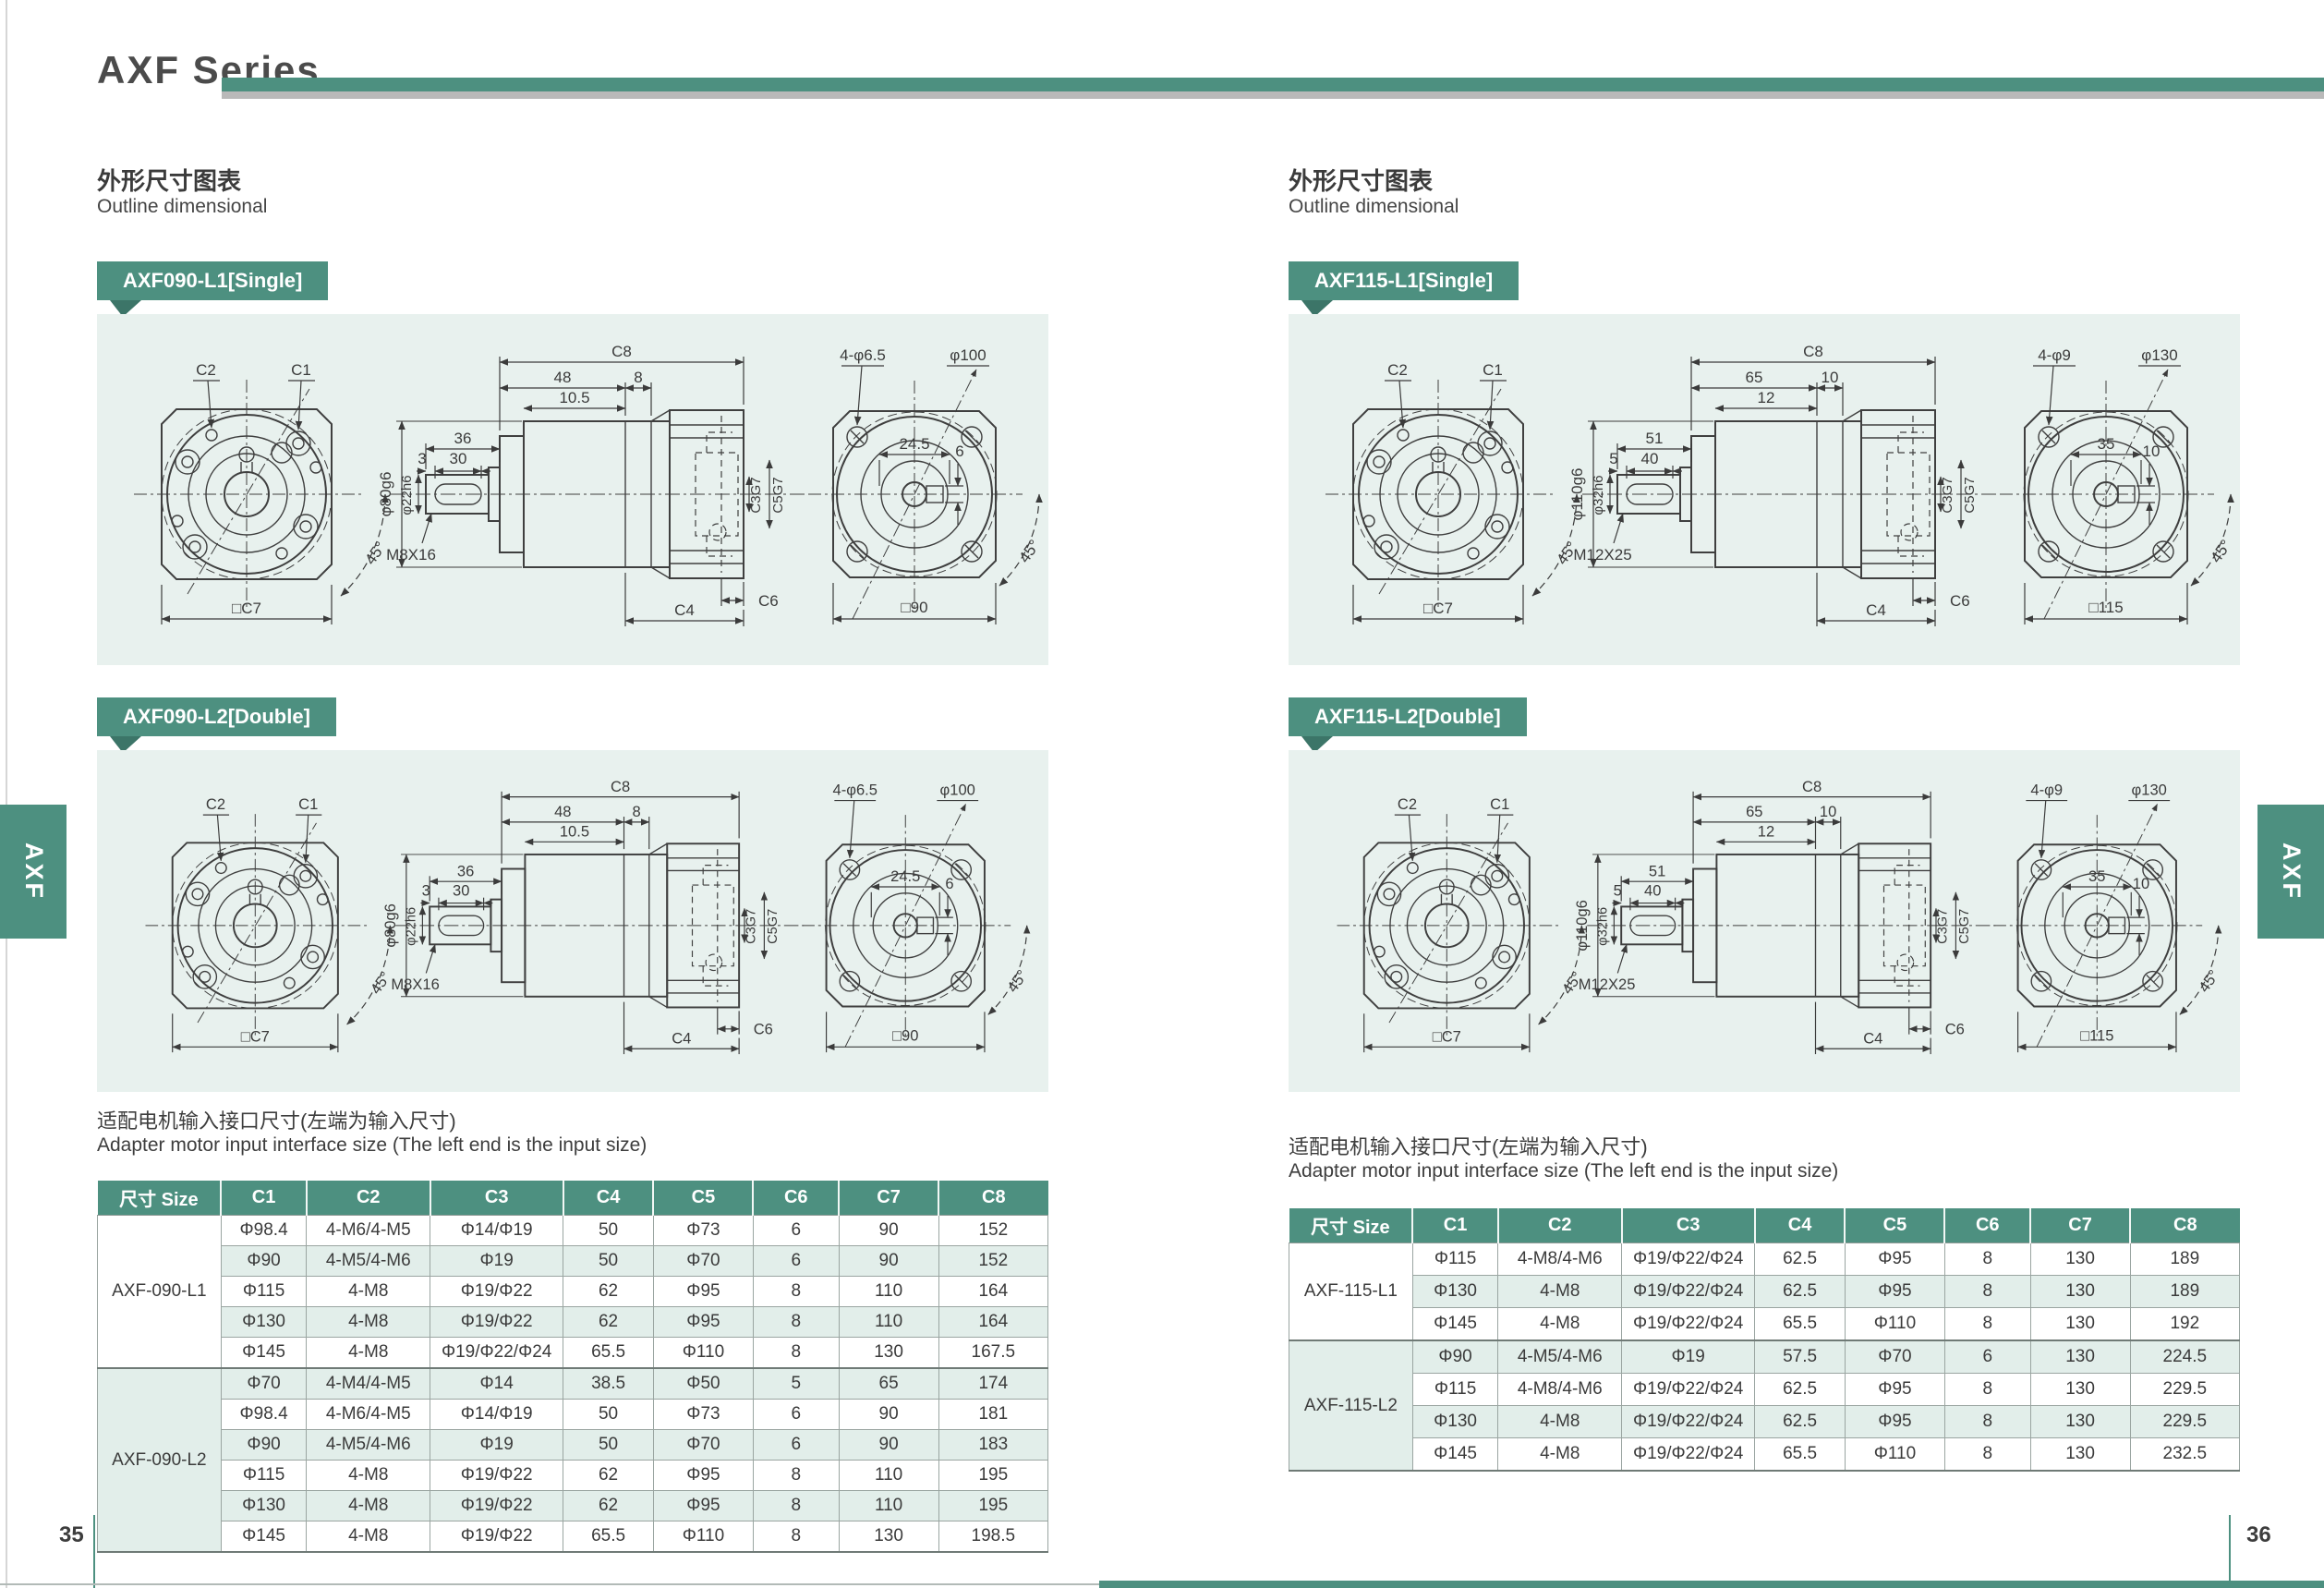 This screenshot has height=1588, width=2324. I want to click on dim-label-square: □115, so click(2105, 607).